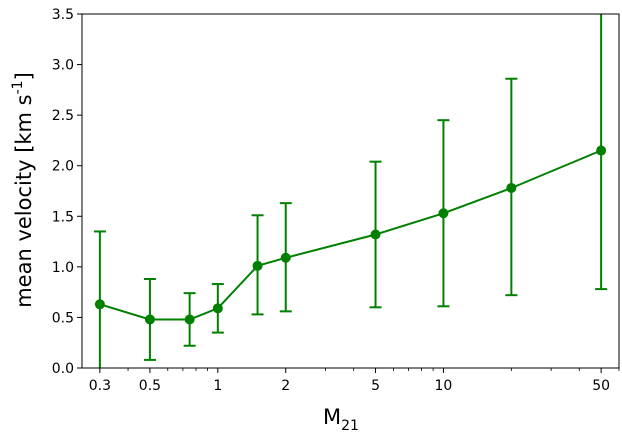 The width and height of the screenshot is (622, 433). Describe the element at coordinates (63, 167) in the screenshot. I see `y-tick-label: 2.0` at that location.